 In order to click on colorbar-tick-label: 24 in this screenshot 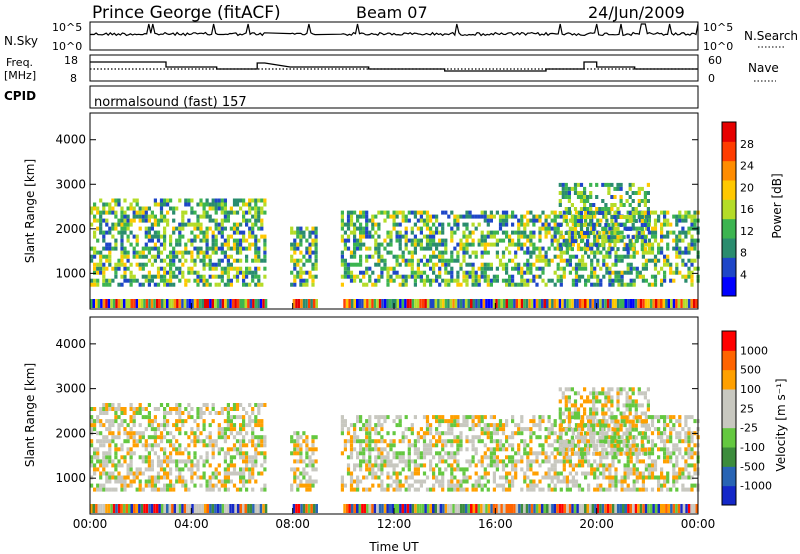, I will do `click(747, 166)`.